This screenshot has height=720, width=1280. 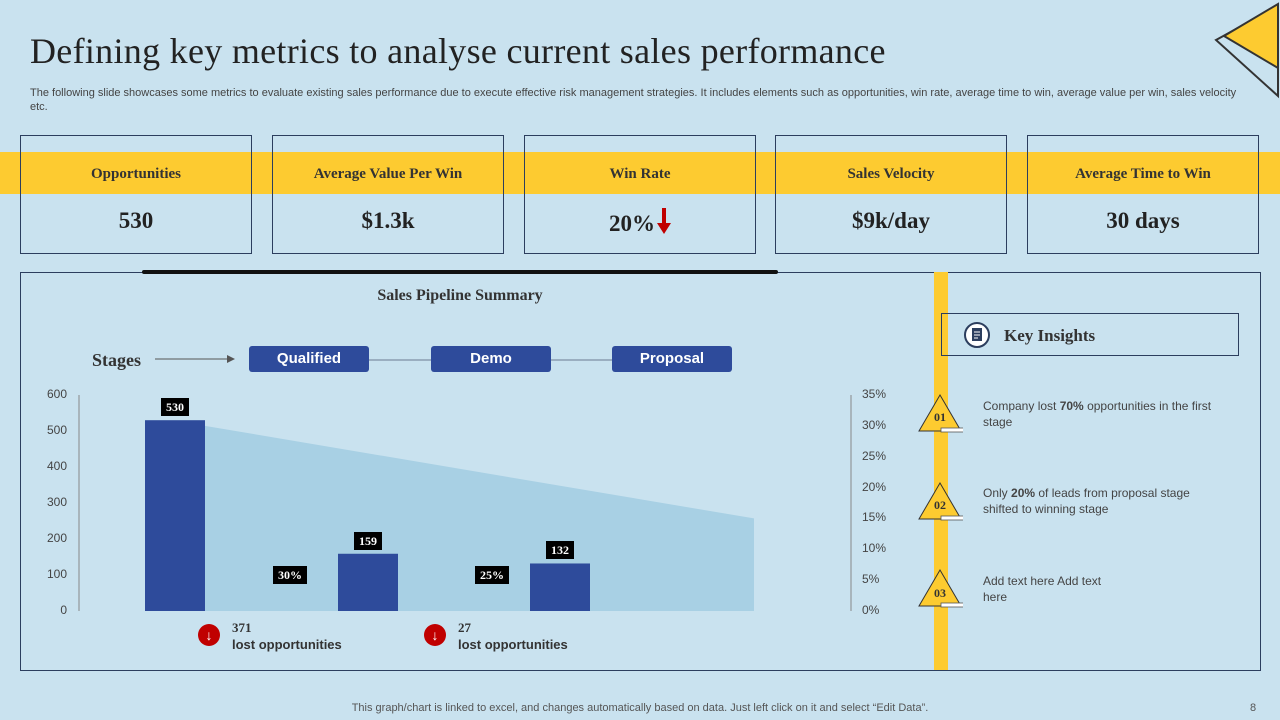 What do you see at coordinates (940, 593) in the screenshot?
I see `insight-number: 03` at bounding box center [940, 593].